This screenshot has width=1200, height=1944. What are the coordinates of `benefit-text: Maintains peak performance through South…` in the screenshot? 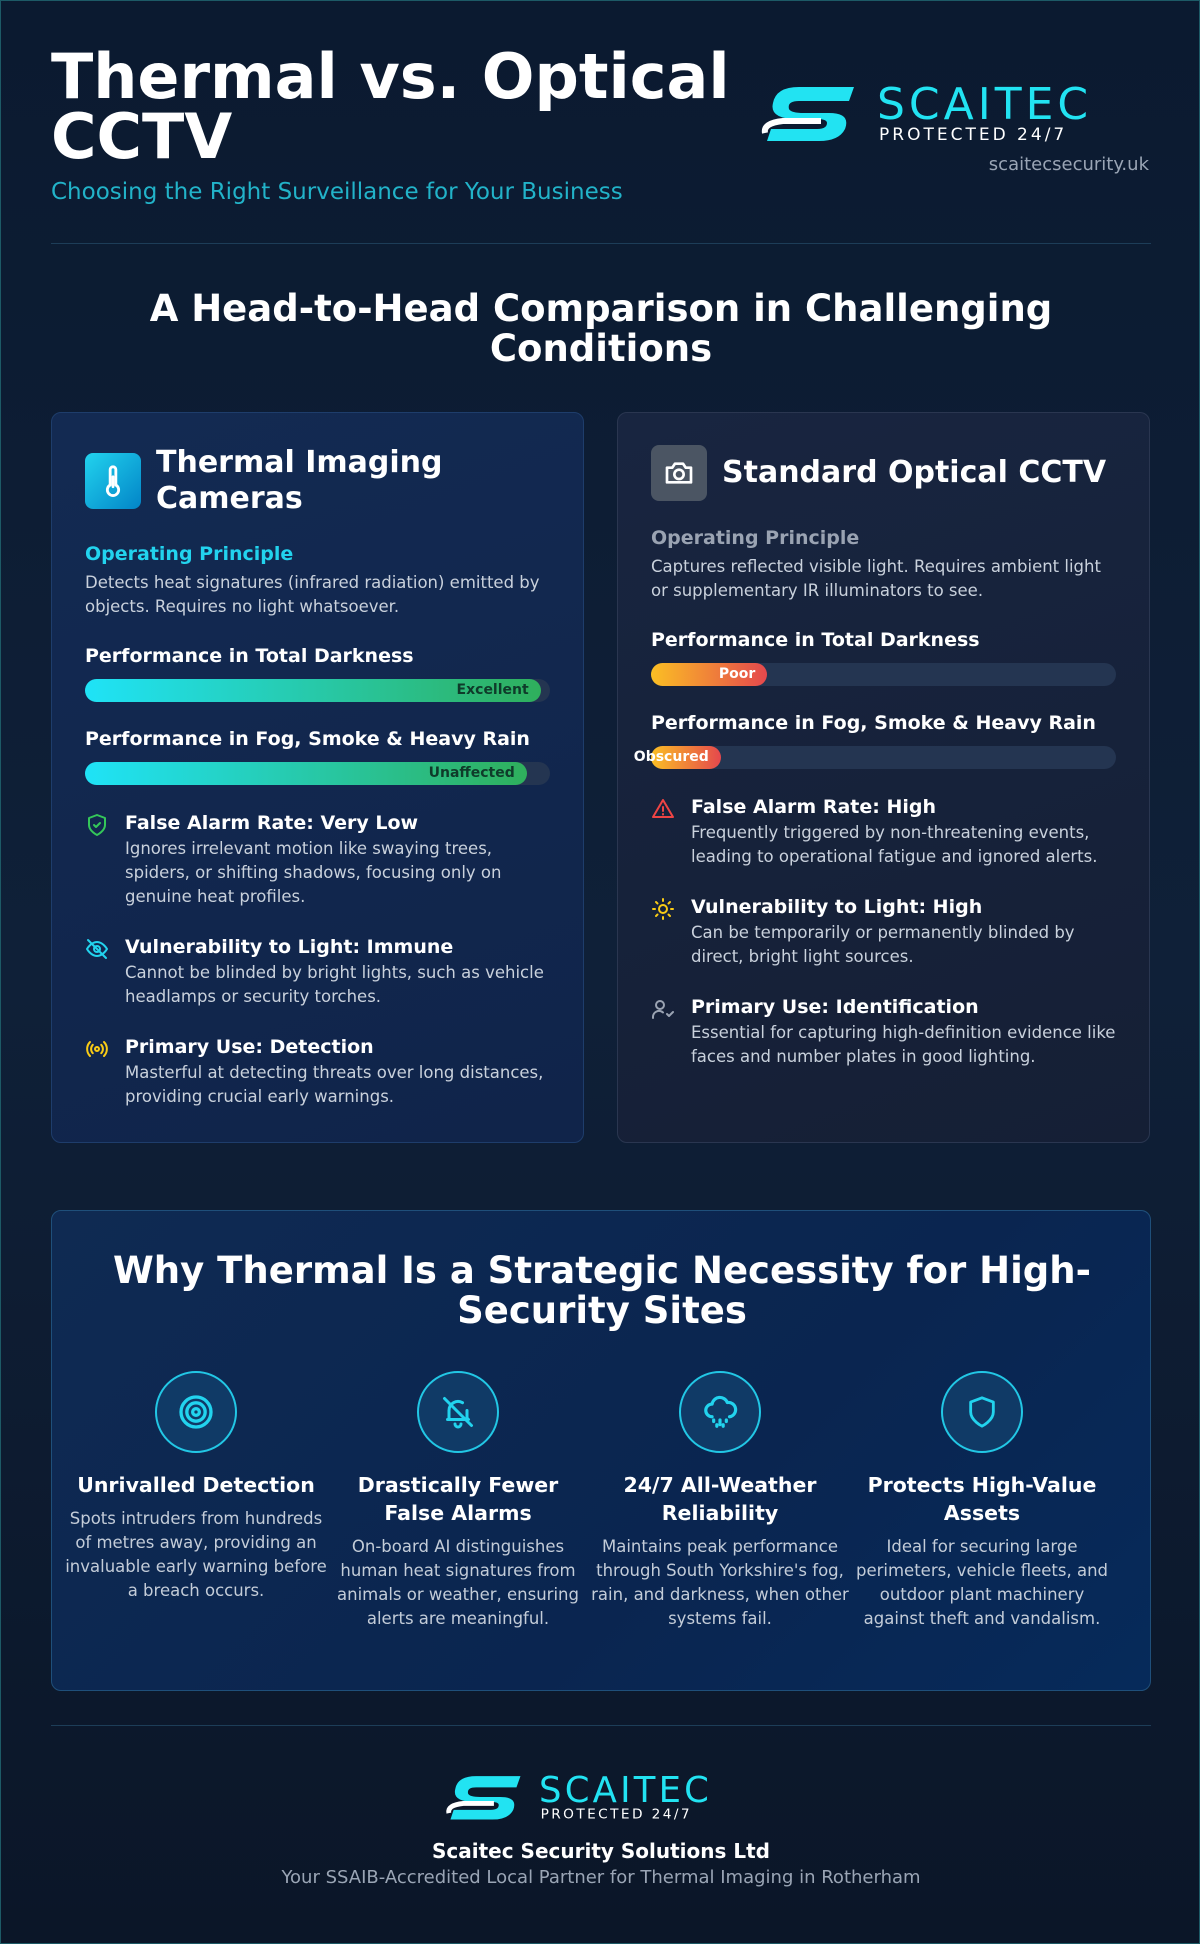 It's located at (720, 1582).